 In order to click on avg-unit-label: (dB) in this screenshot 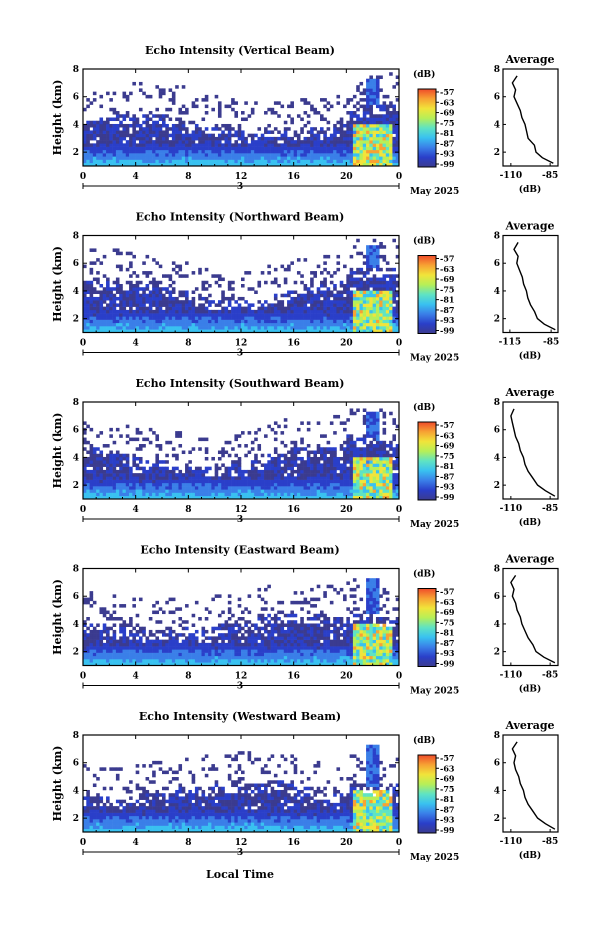, I will do `click(530, 189)`.